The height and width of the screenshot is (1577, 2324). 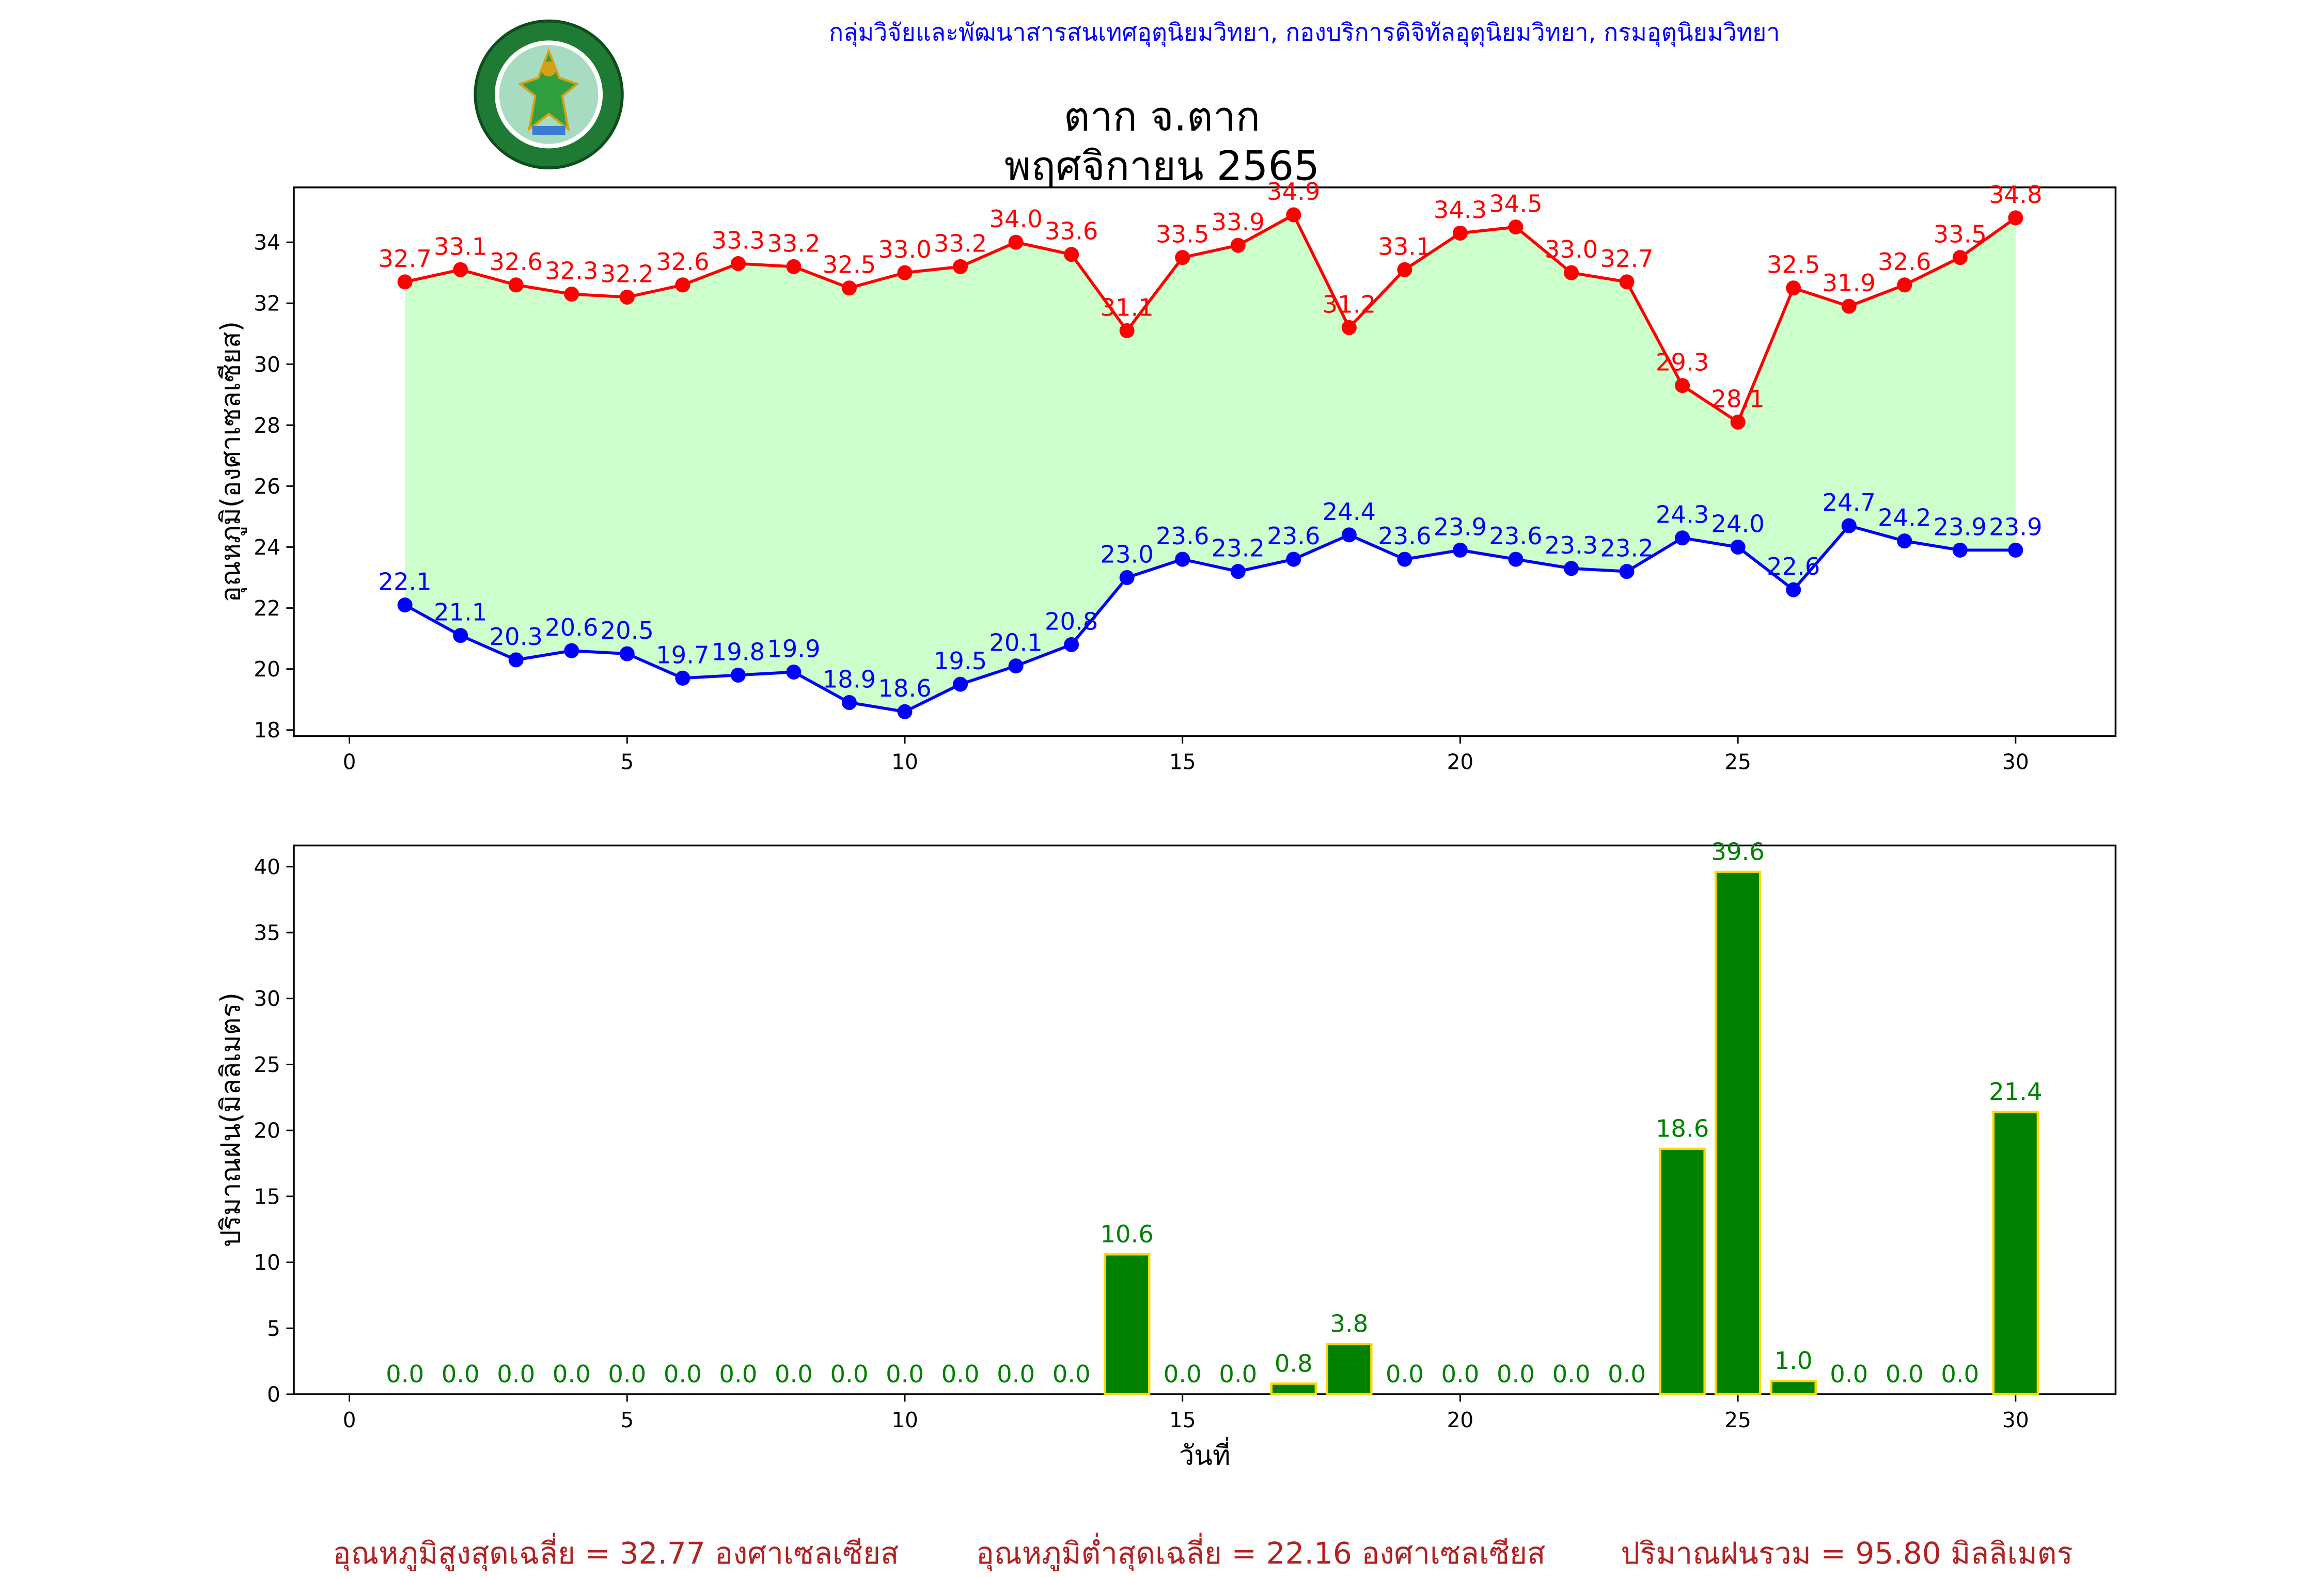 What do you see at coordinates (738, 240) in the screenshot?
I see `max-temp-label: 33.3` at bounding box center [738, 240].